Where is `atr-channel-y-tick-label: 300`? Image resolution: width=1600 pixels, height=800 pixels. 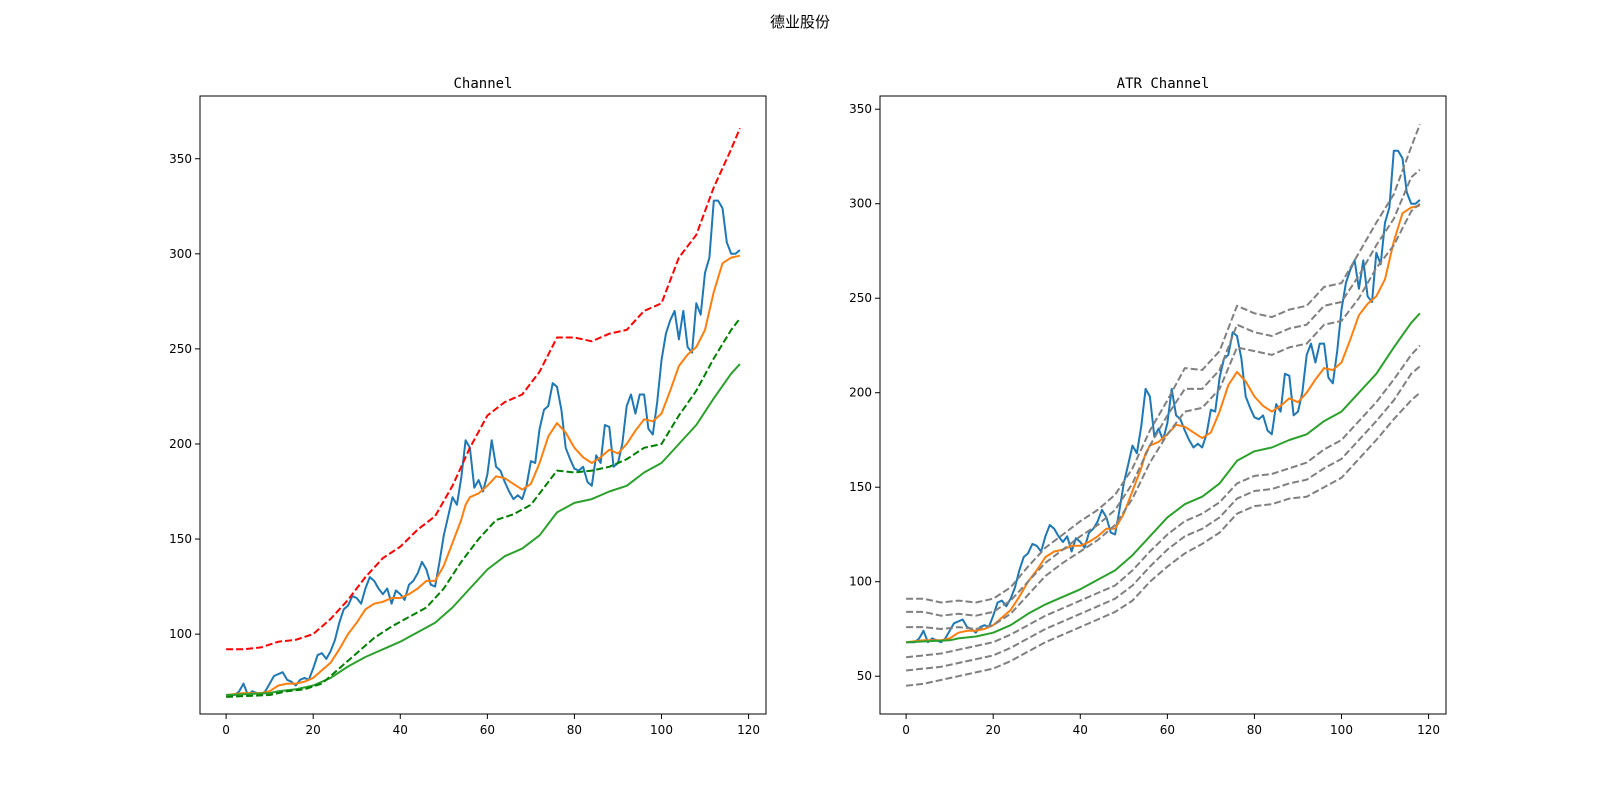
atr-channel-y-tick-label: 300 is located at coordinates (860, 204).